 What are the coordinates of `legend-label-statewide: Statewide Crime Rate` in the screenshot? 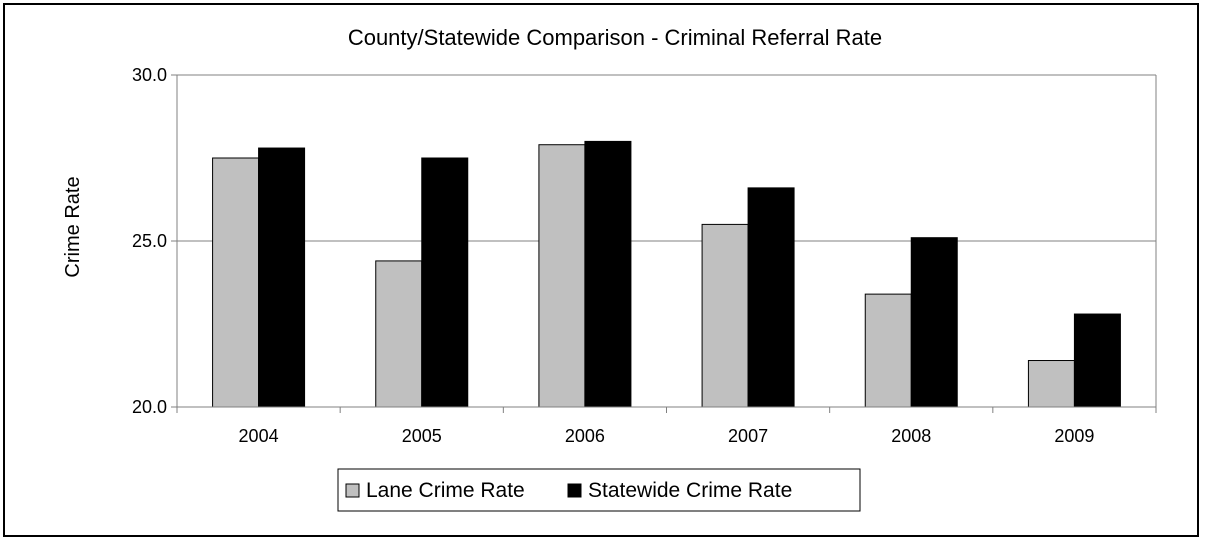 It's located at (690, 490).